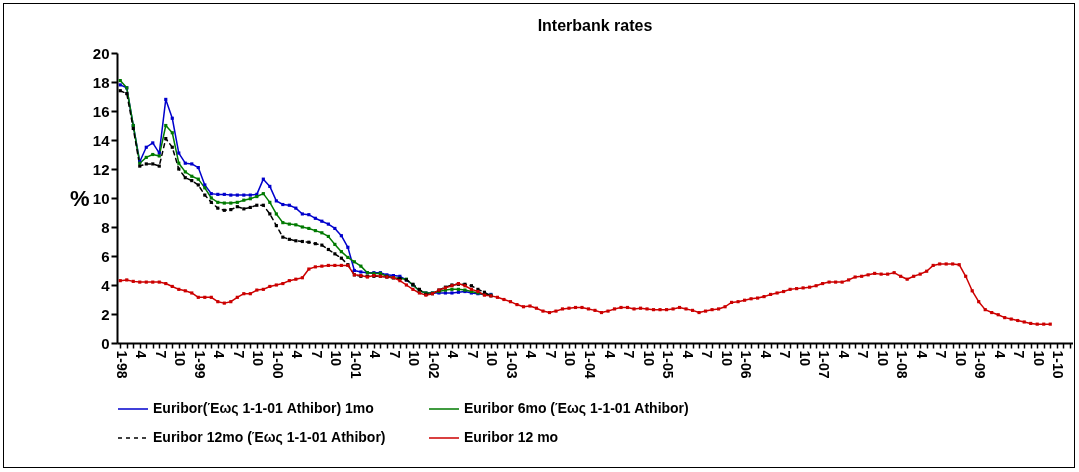 This screenshot has height=472, width=1079. Describe the element at coordinates (277, 364) in the screenshot. I see `x-tick-label: 1-00` at that location.